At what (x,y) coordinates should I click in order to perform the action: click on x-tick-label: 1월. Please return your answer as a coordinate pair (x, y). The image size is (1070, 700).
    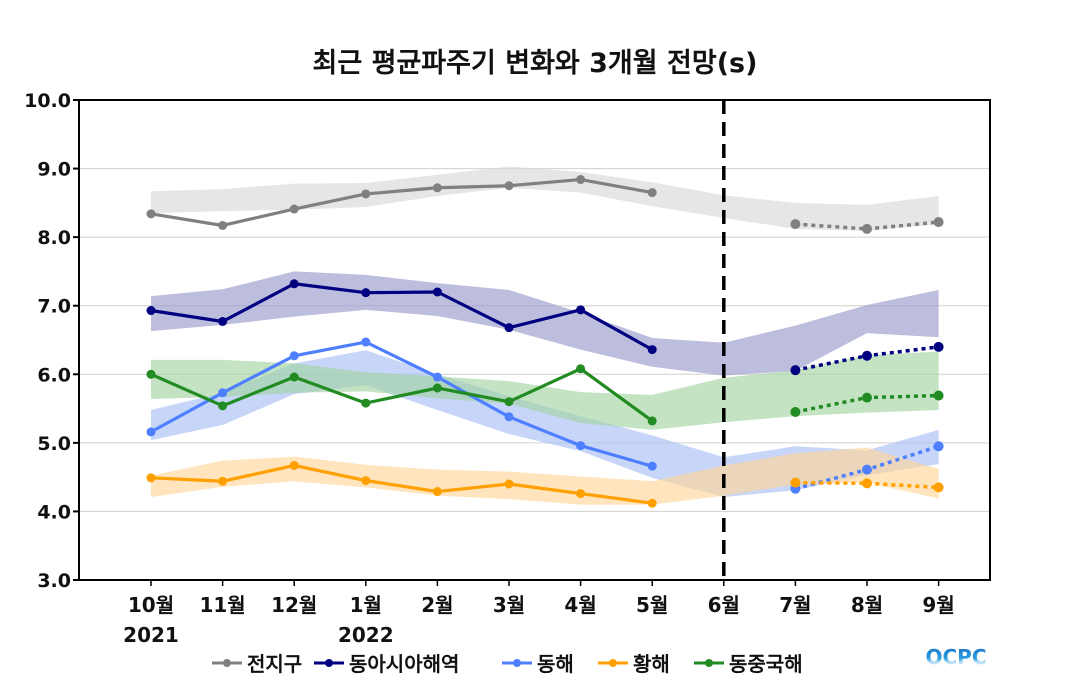
    Looking at the image, I should click on (366, 605).